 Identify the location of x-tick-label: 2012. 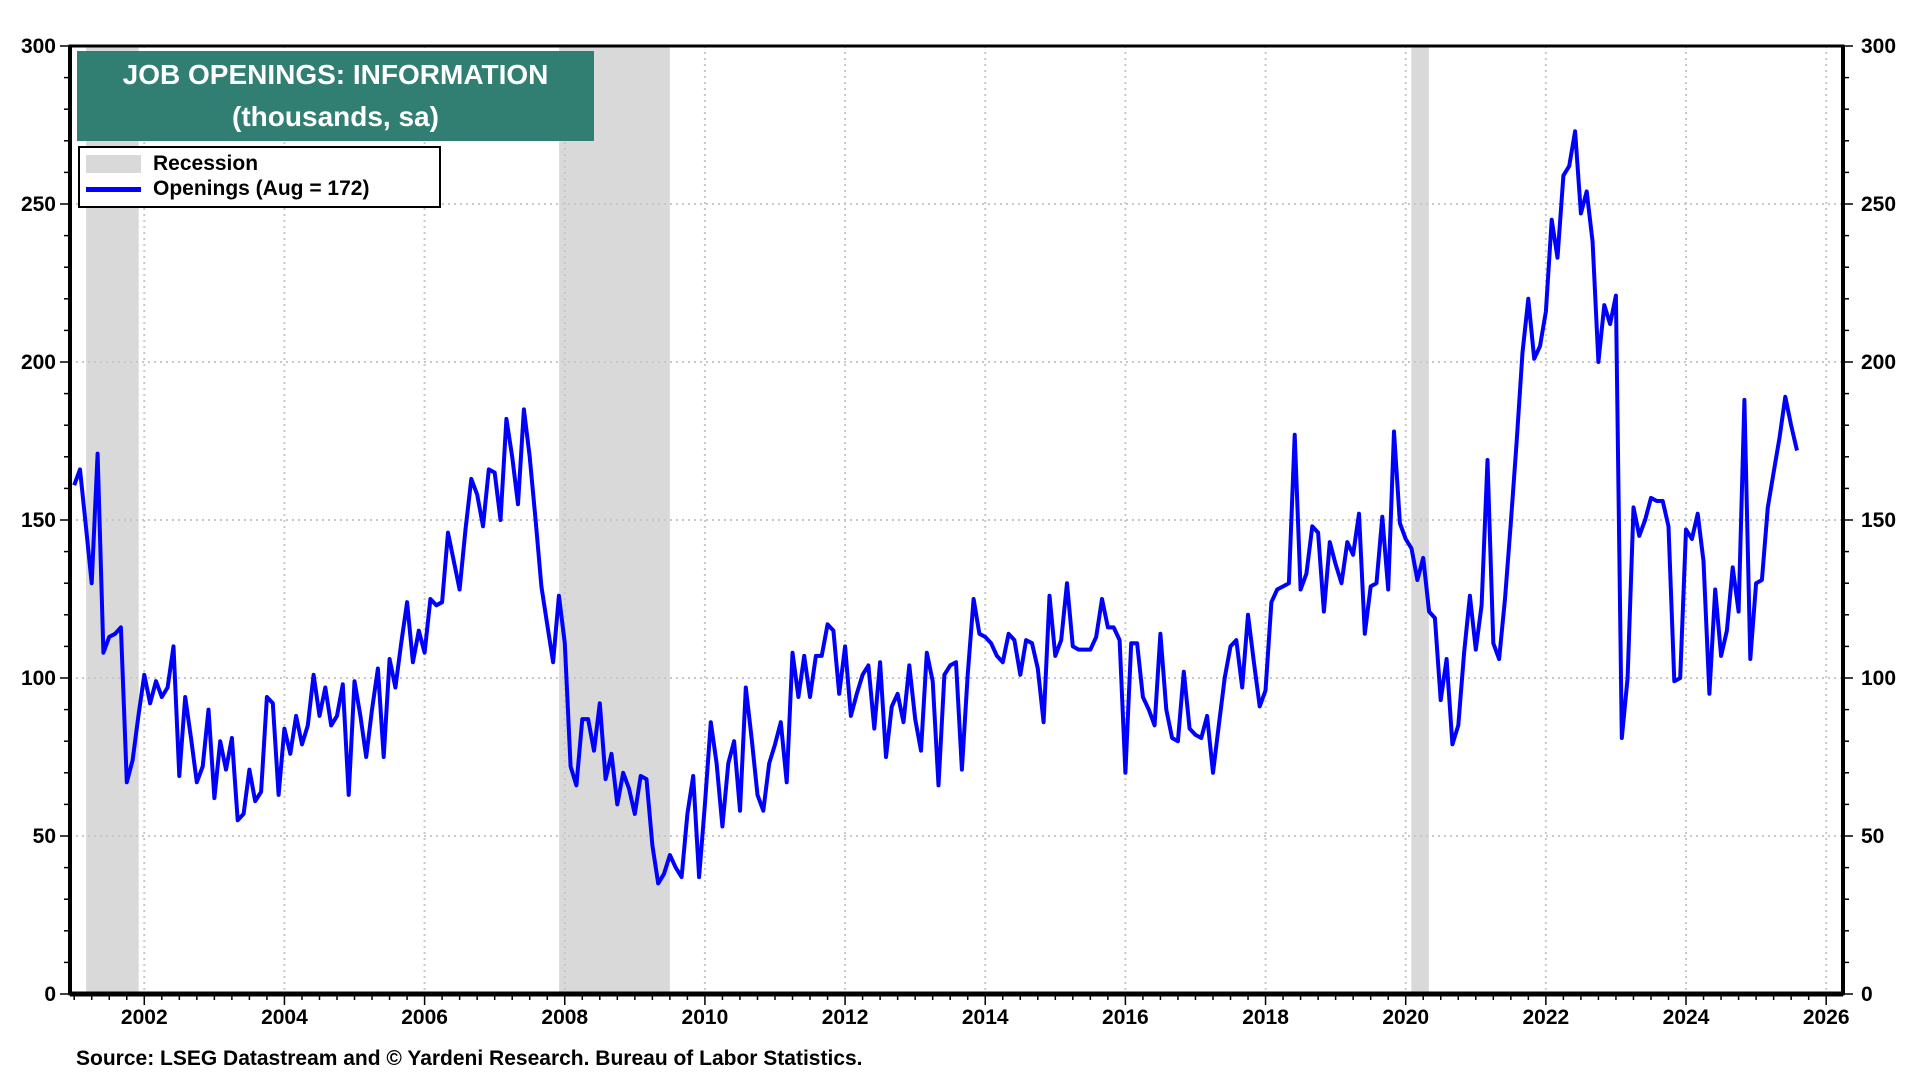
(845, 1017).